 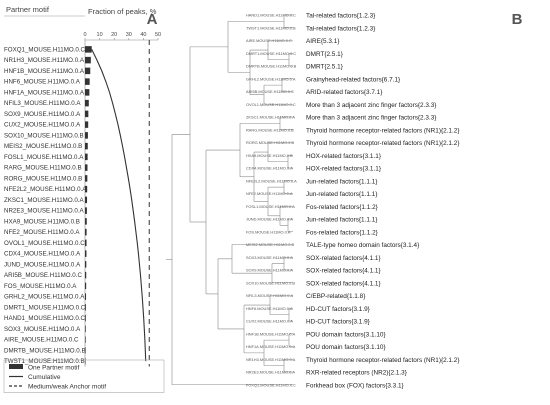 I want to click on leaf-family-label: AIRE{5.3.1}, so click(x=323, y=41).